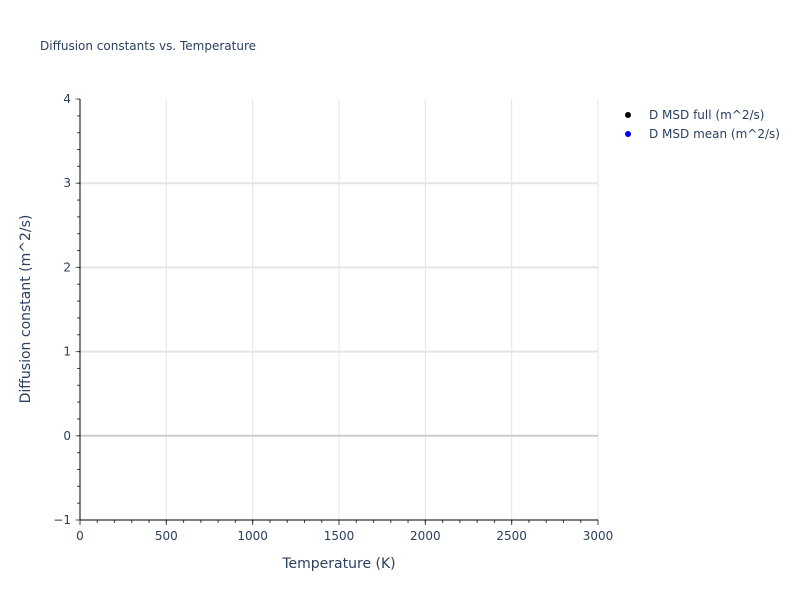  Describe the element at coordinates (67, 436) in the screenshot. I see `y-tick-label: 0` at that location.